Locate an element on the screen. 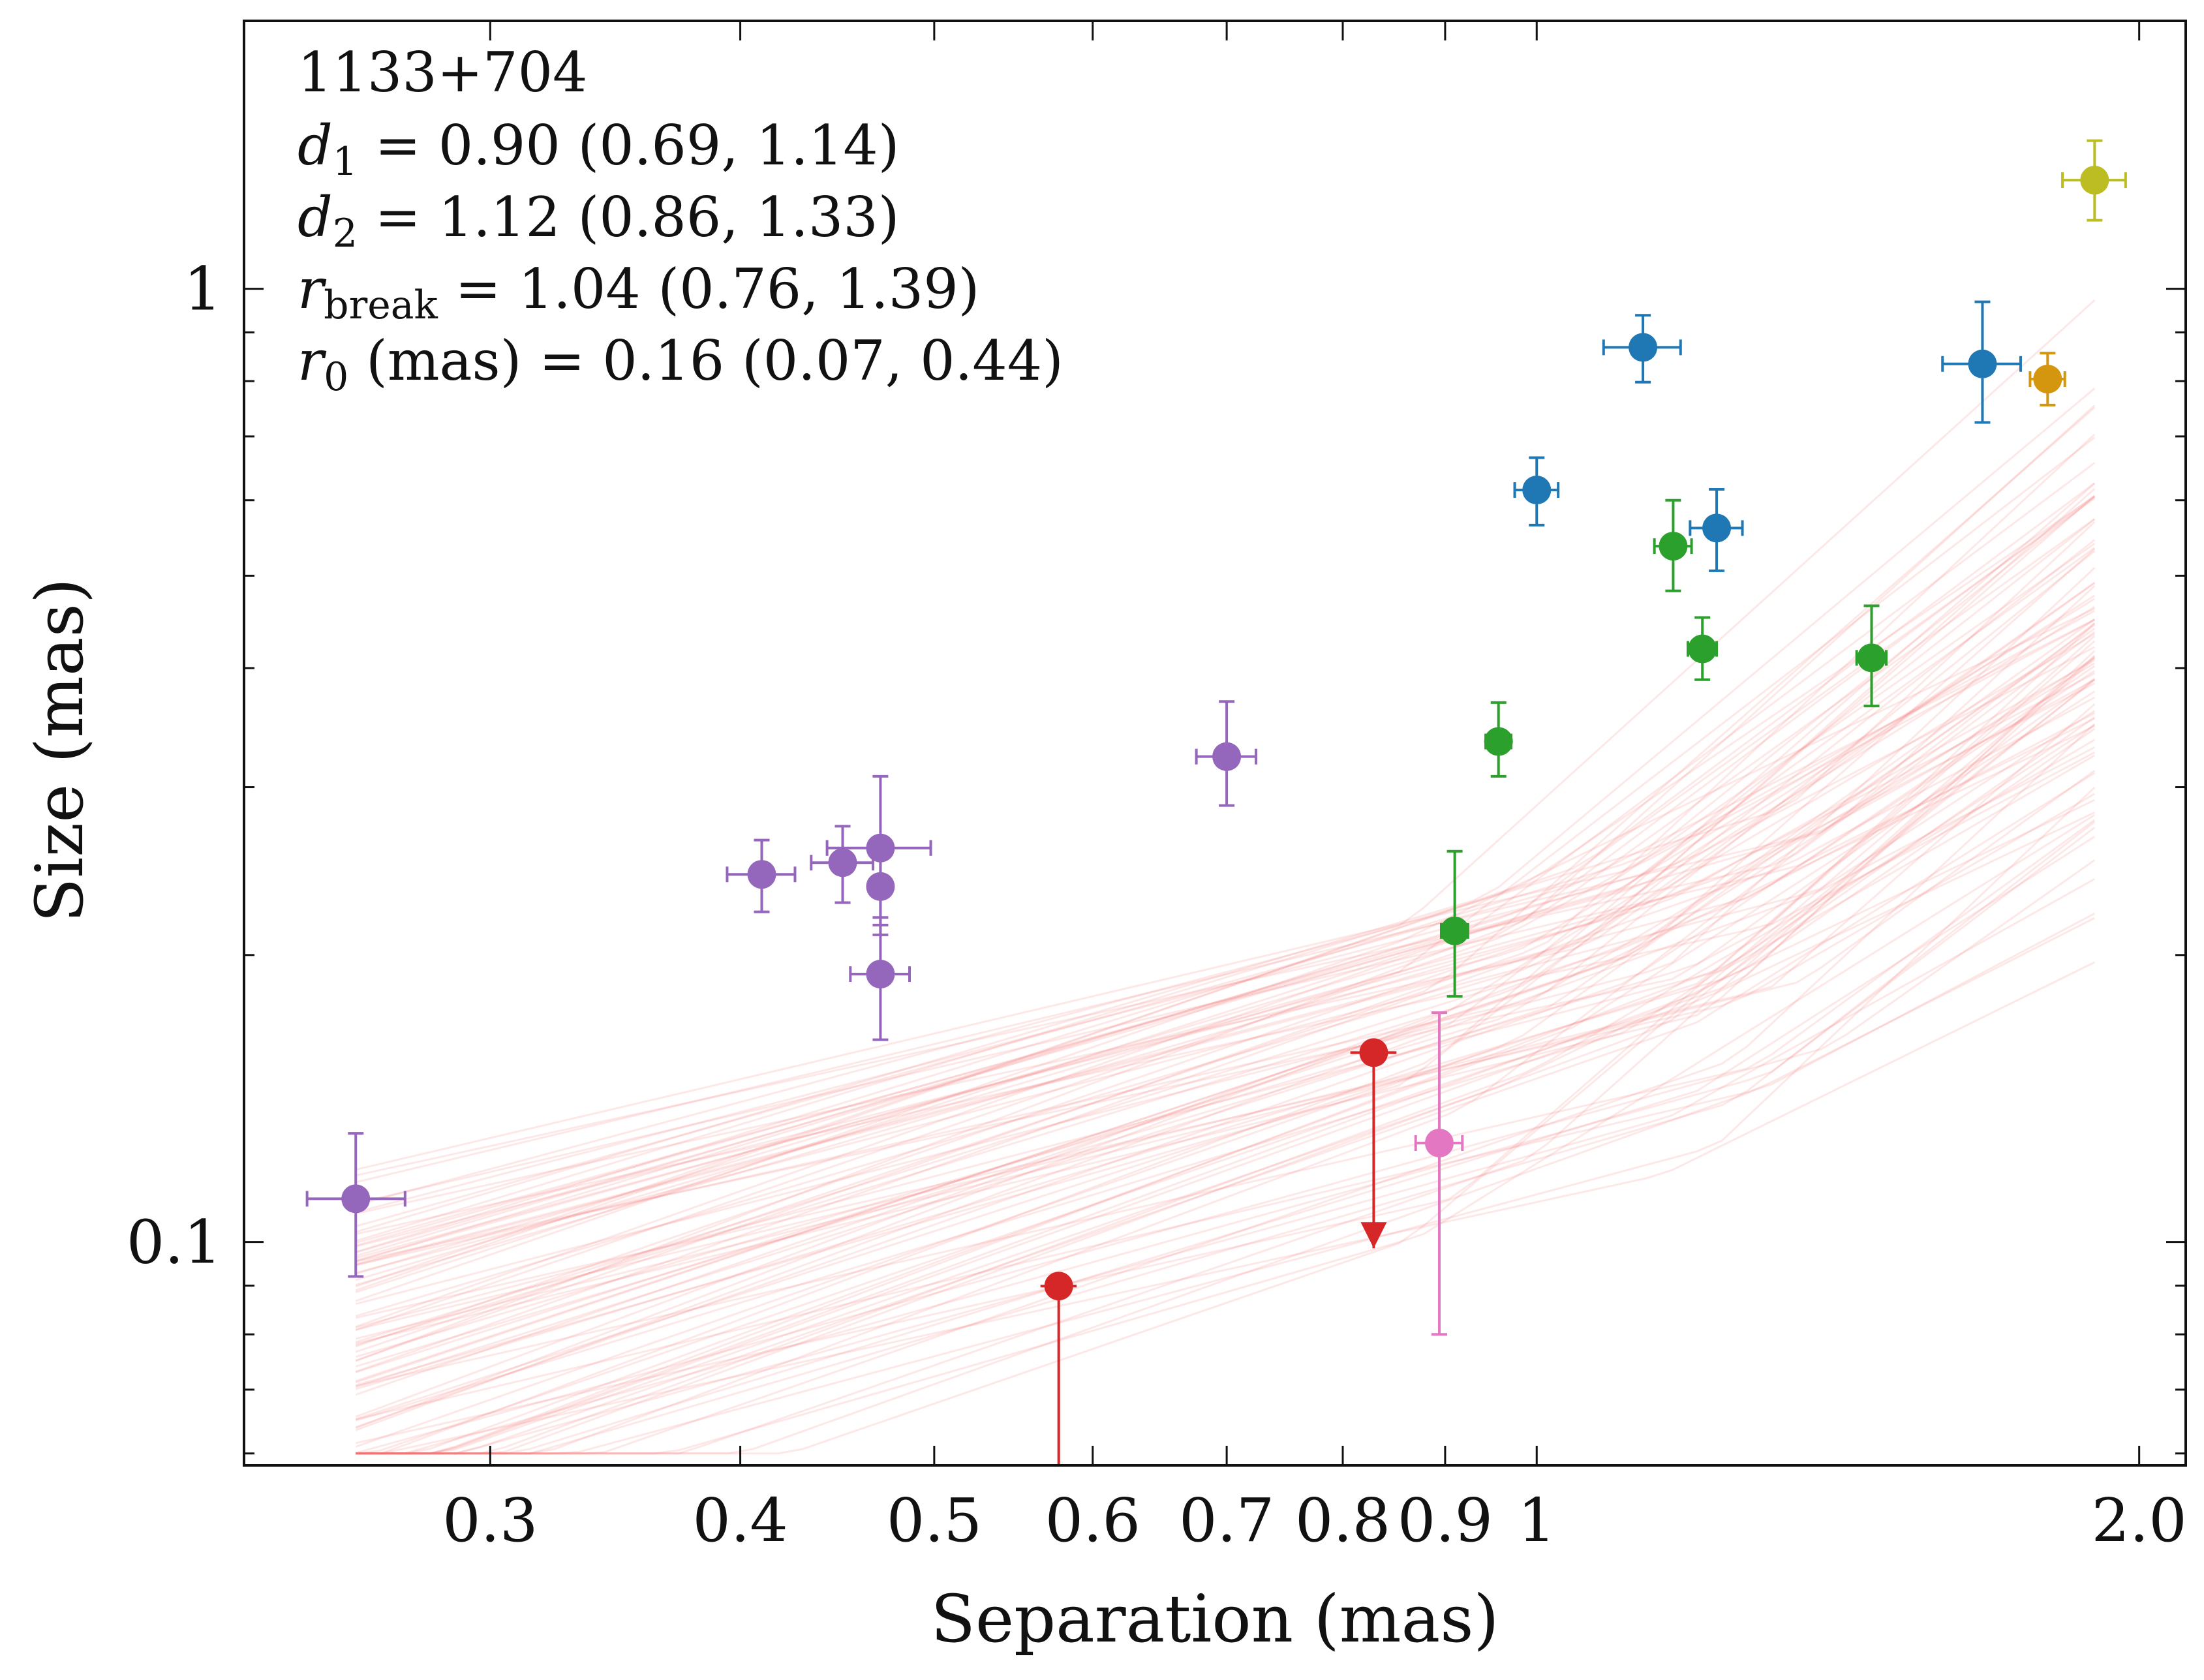  x-tick-label: 0.3 is located at coordinates (490, 1520).